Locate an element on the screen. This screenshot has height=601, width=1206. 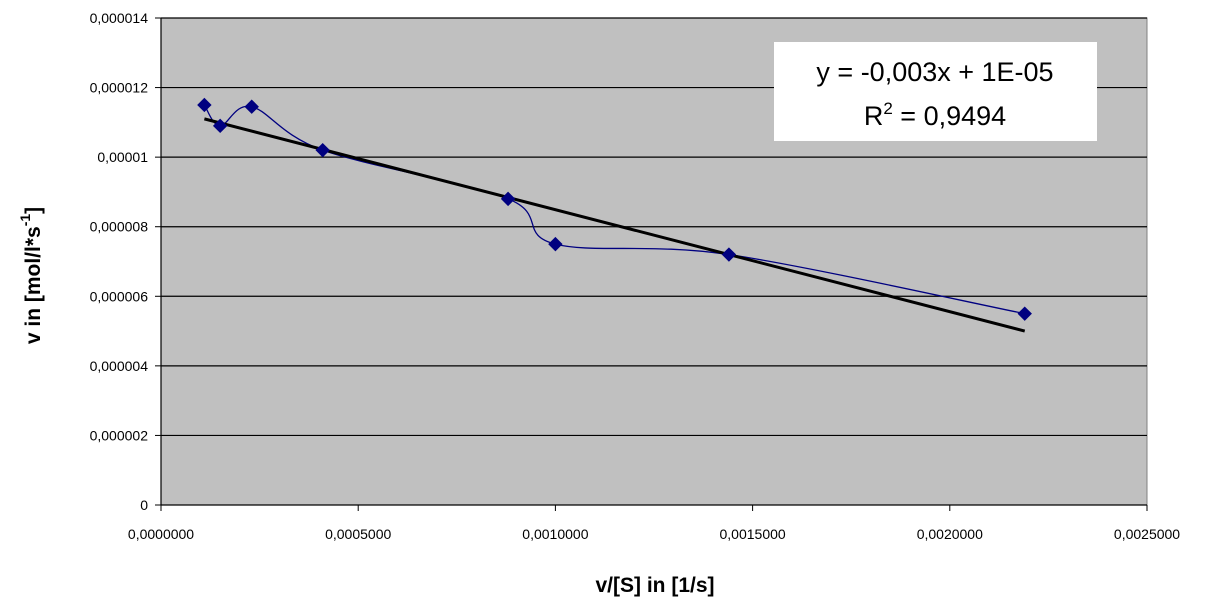
y-tick-label: 0,000012 is located at coordinates (119, 88).